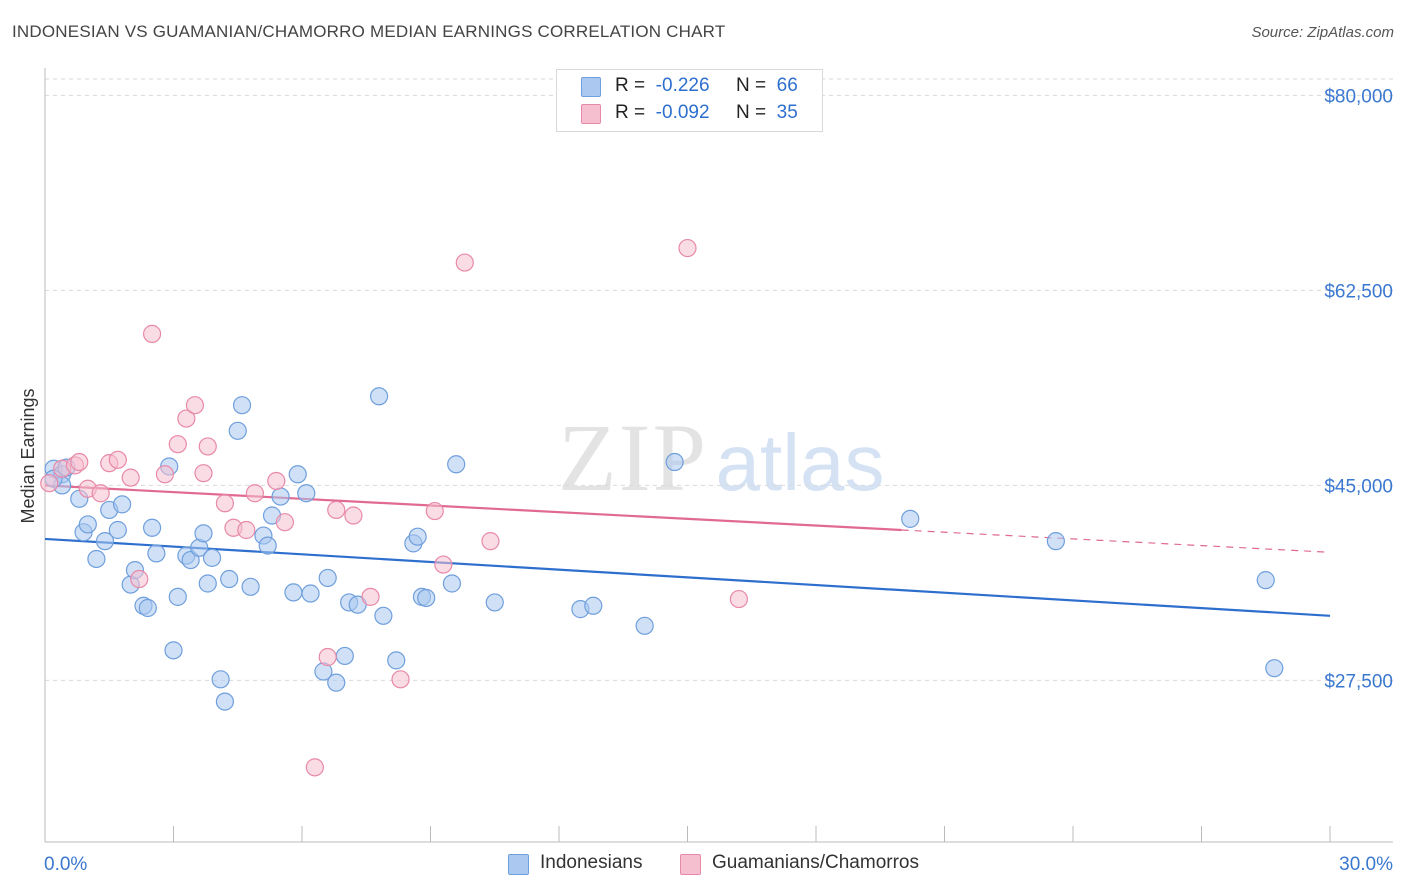 The height and width of the screenshot is (892, 1406). I want to click on correlation-legend: R = -0.226 N = 66 R = -0.092 N = 35, so click(689, 100).